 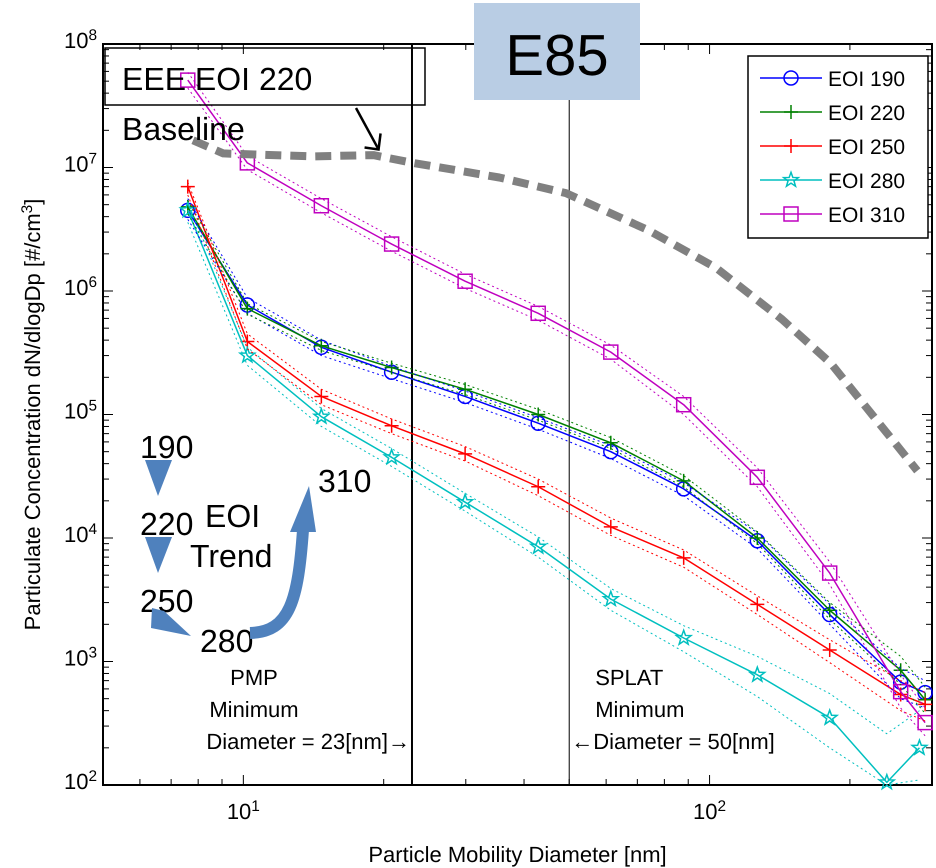 What do you see at coordinates (80, 410) in the screenshot?
I see `y-tick-label: 10$^{5}$` at bounding box center [80, 410].